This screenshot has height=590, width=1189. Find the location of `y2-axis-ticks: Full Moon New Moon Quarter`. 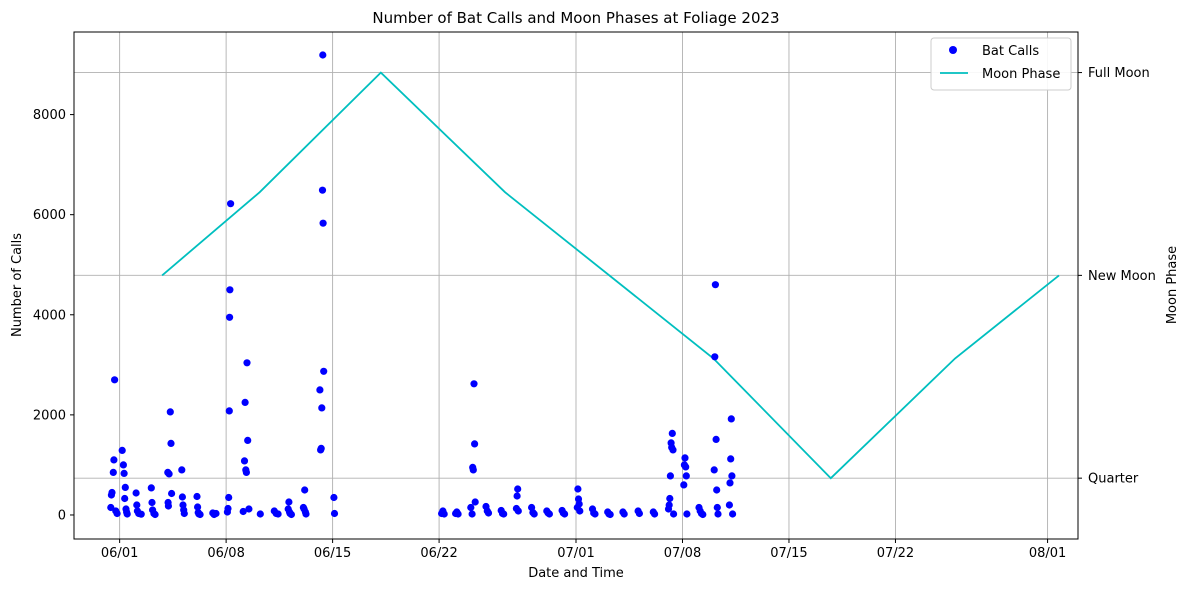

y2-axis-ticks: Full Moon New Moon Quarter is located at coordinates (1117, 276).